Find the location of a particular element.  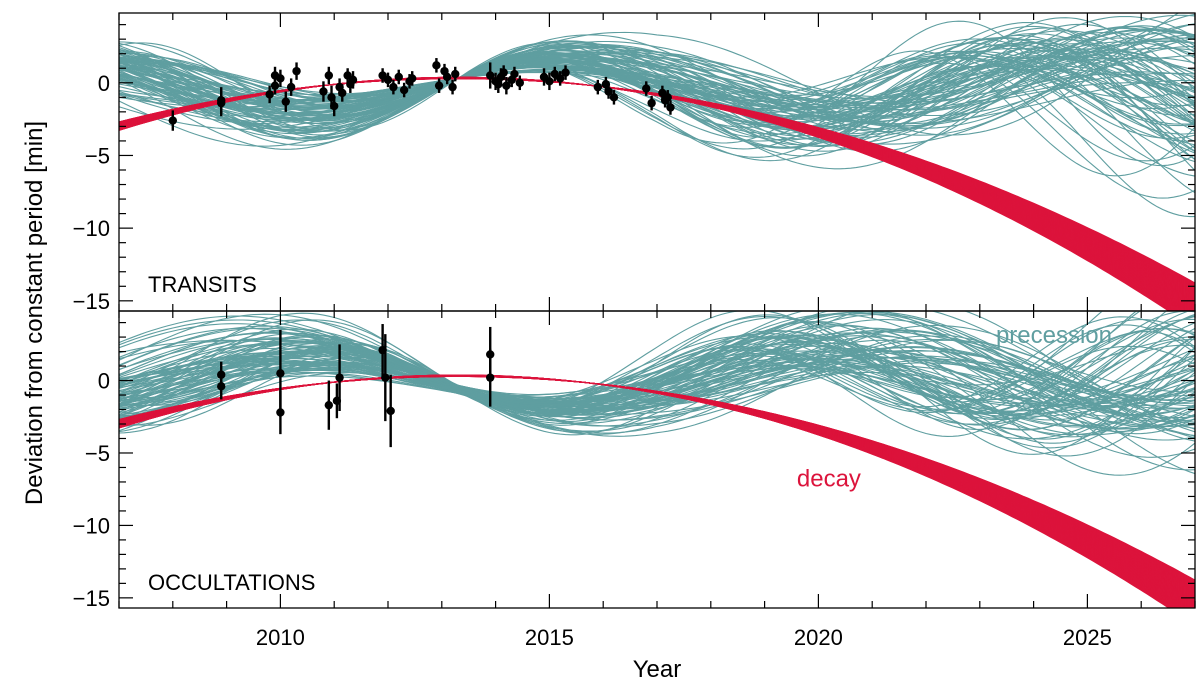

transits-panel-label: TRANSITS is located at coordinates (202, 284).